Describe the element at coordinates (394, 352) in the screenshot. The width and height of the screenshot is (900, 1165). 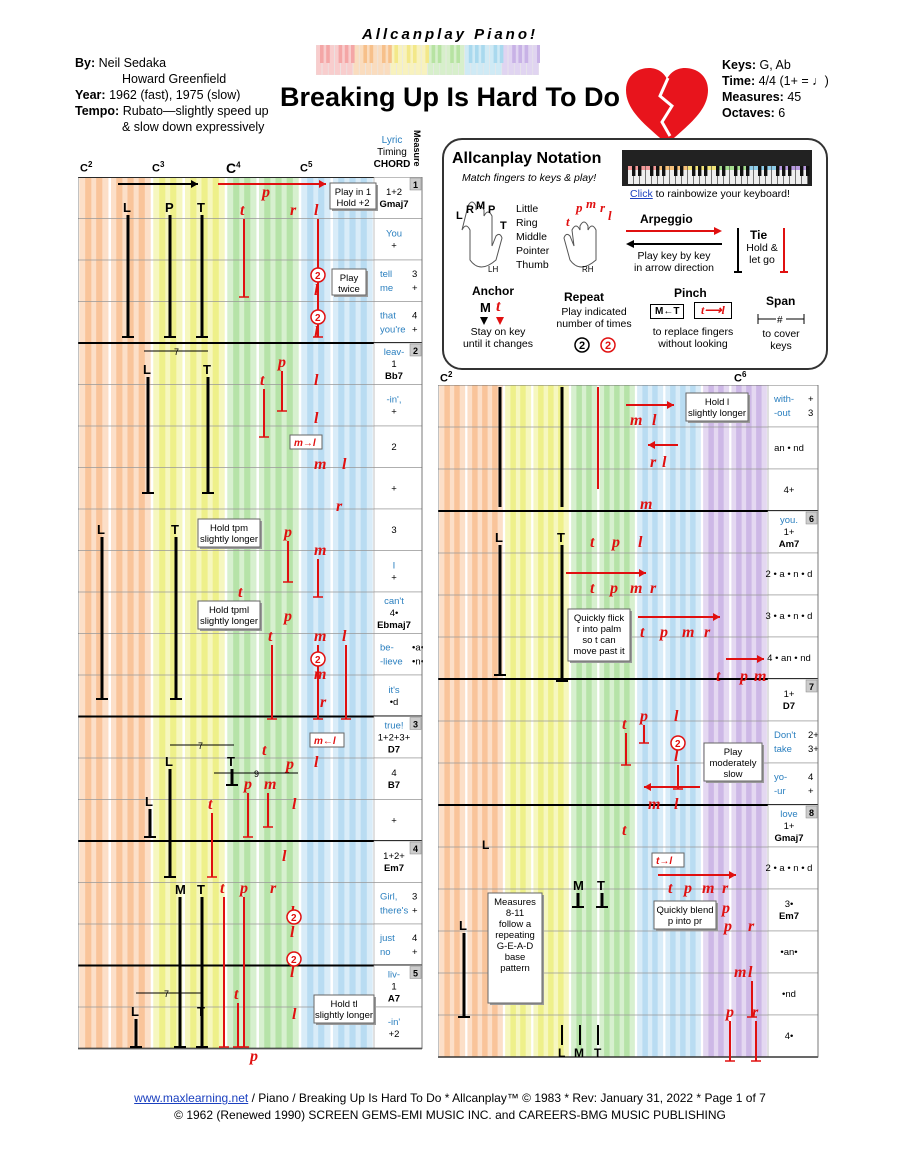
I see `lyric-text: leav-` at that location.